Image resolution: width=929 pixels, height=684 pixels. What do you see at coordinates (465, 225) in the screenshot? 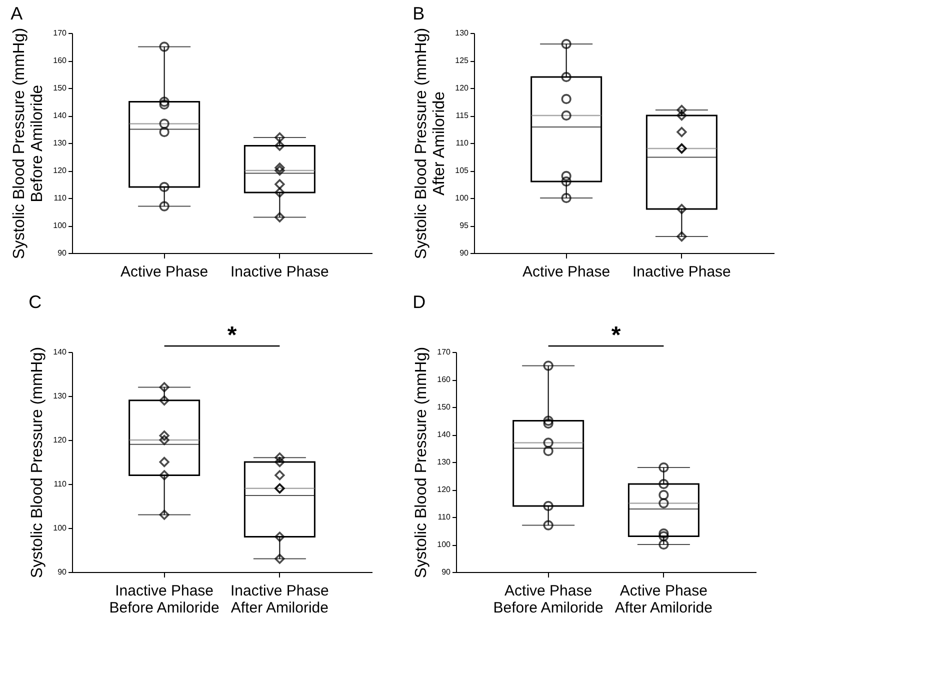
I see `y-tick-label: 95` at bounding box center [465, 225].